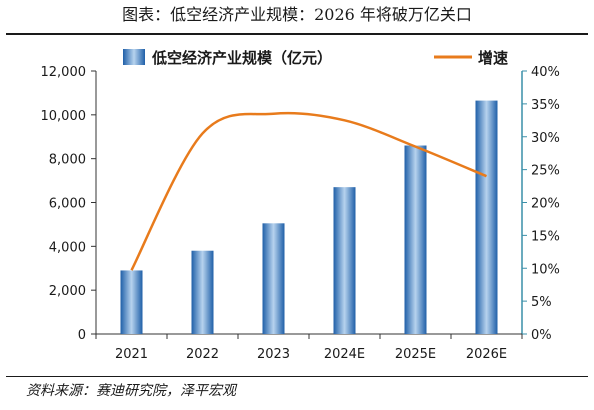 This screenshot has height=410, width=594. I want to click on left-tick-label: 12,000, so click(64, 72).